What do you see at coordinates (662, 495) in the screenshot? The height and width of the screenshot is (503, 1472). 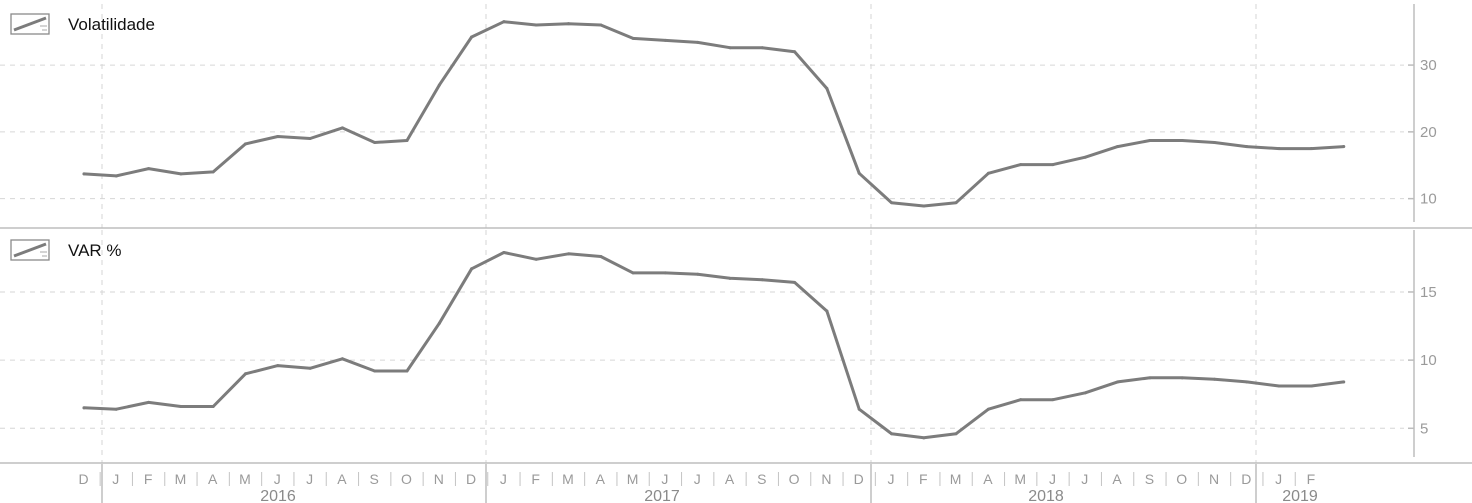 I see `year-label: 2017` at bounding box center [662, 495].